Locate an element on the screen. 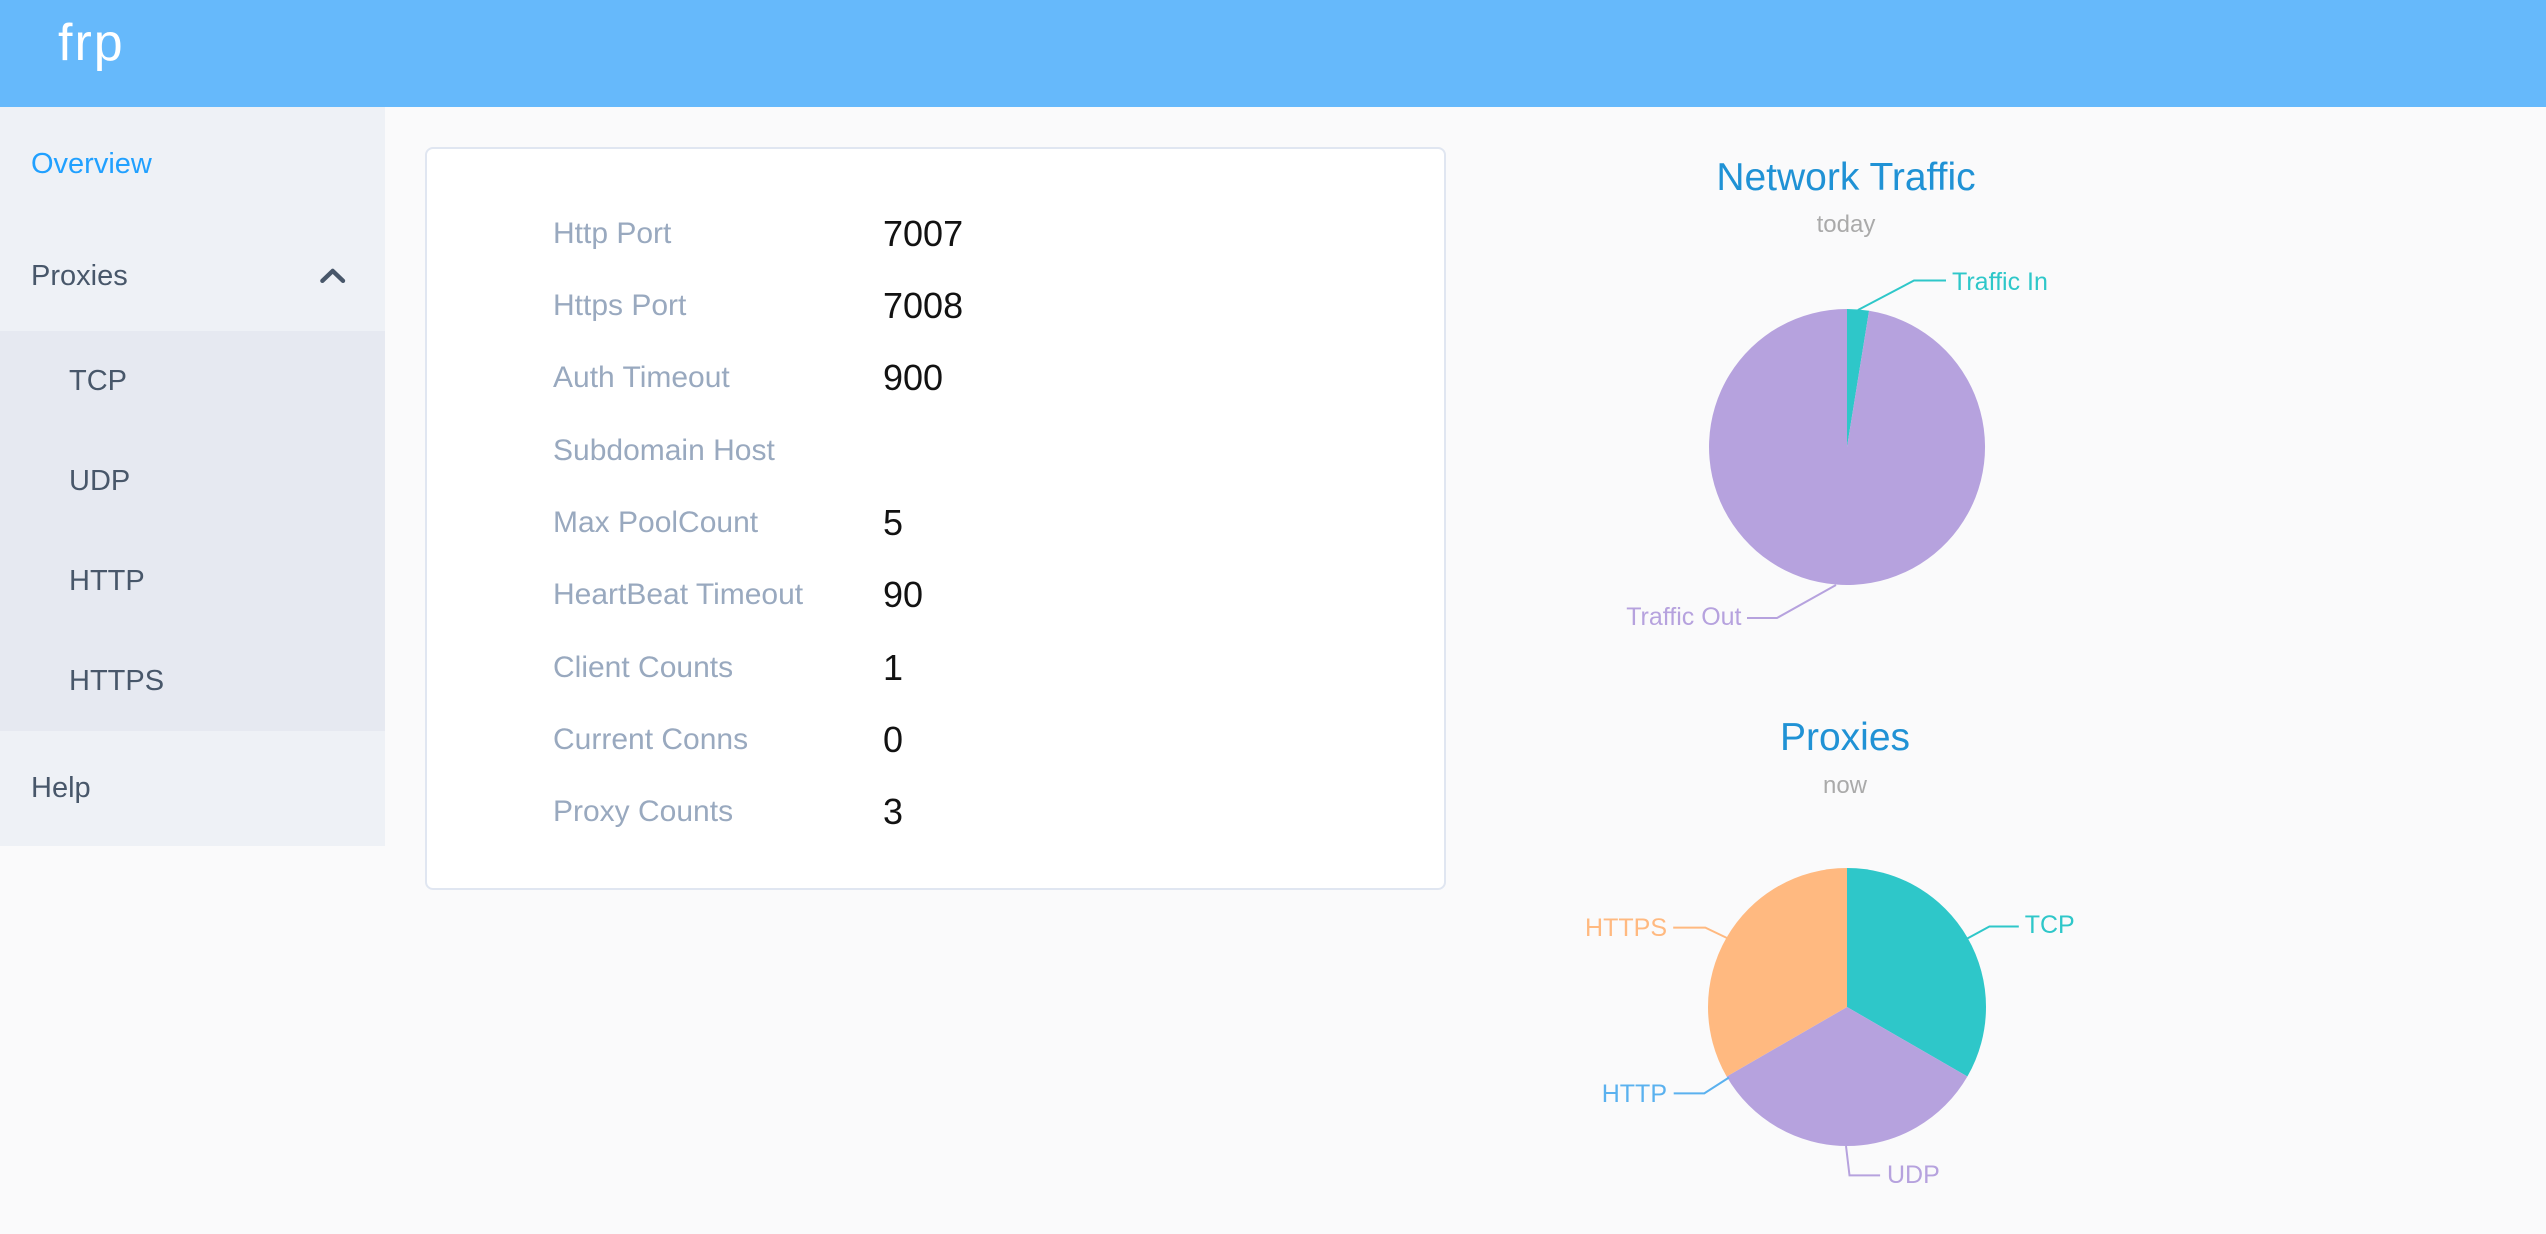  svg-text: Traffic Out is located at coordinates (1683, 617).